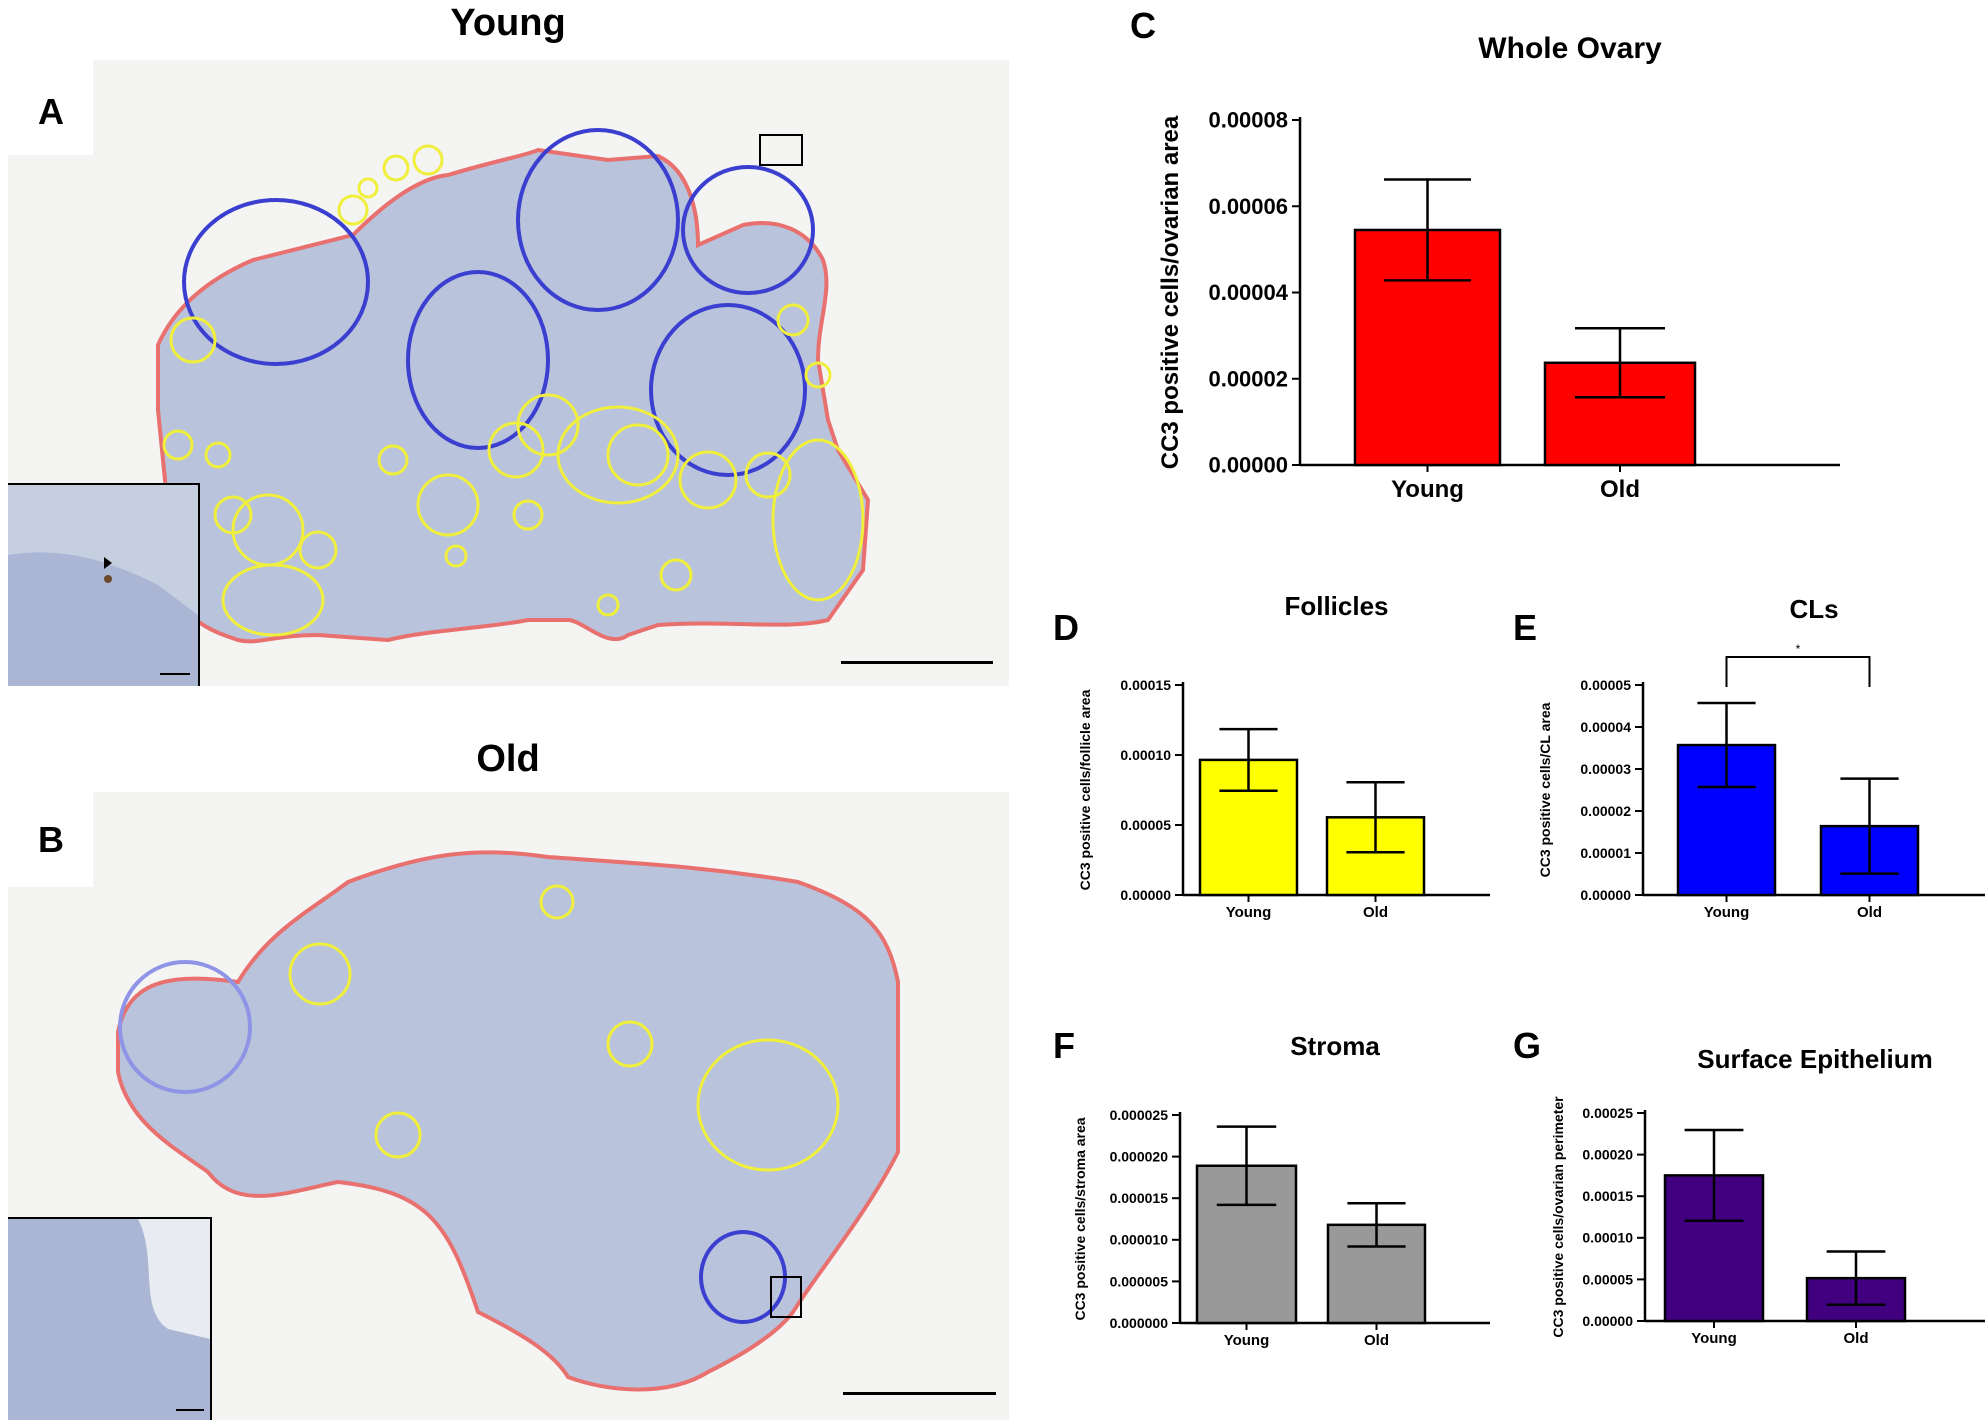 This screenshot has height=1426, width=1988. What do you see at coordinates (1527, 1045) in the screenshot?
I see `panel-g-label: G` at bounding box center [1527, 1045].